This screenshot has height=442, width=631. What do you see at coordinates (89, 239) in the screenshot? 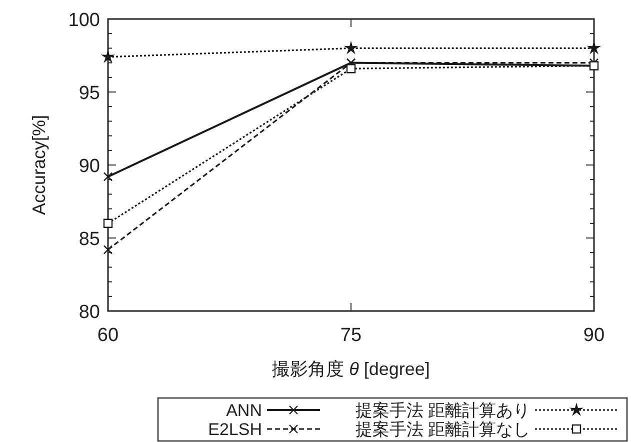
I see `y-tick-label: 85` at bounding box center [89, 239].